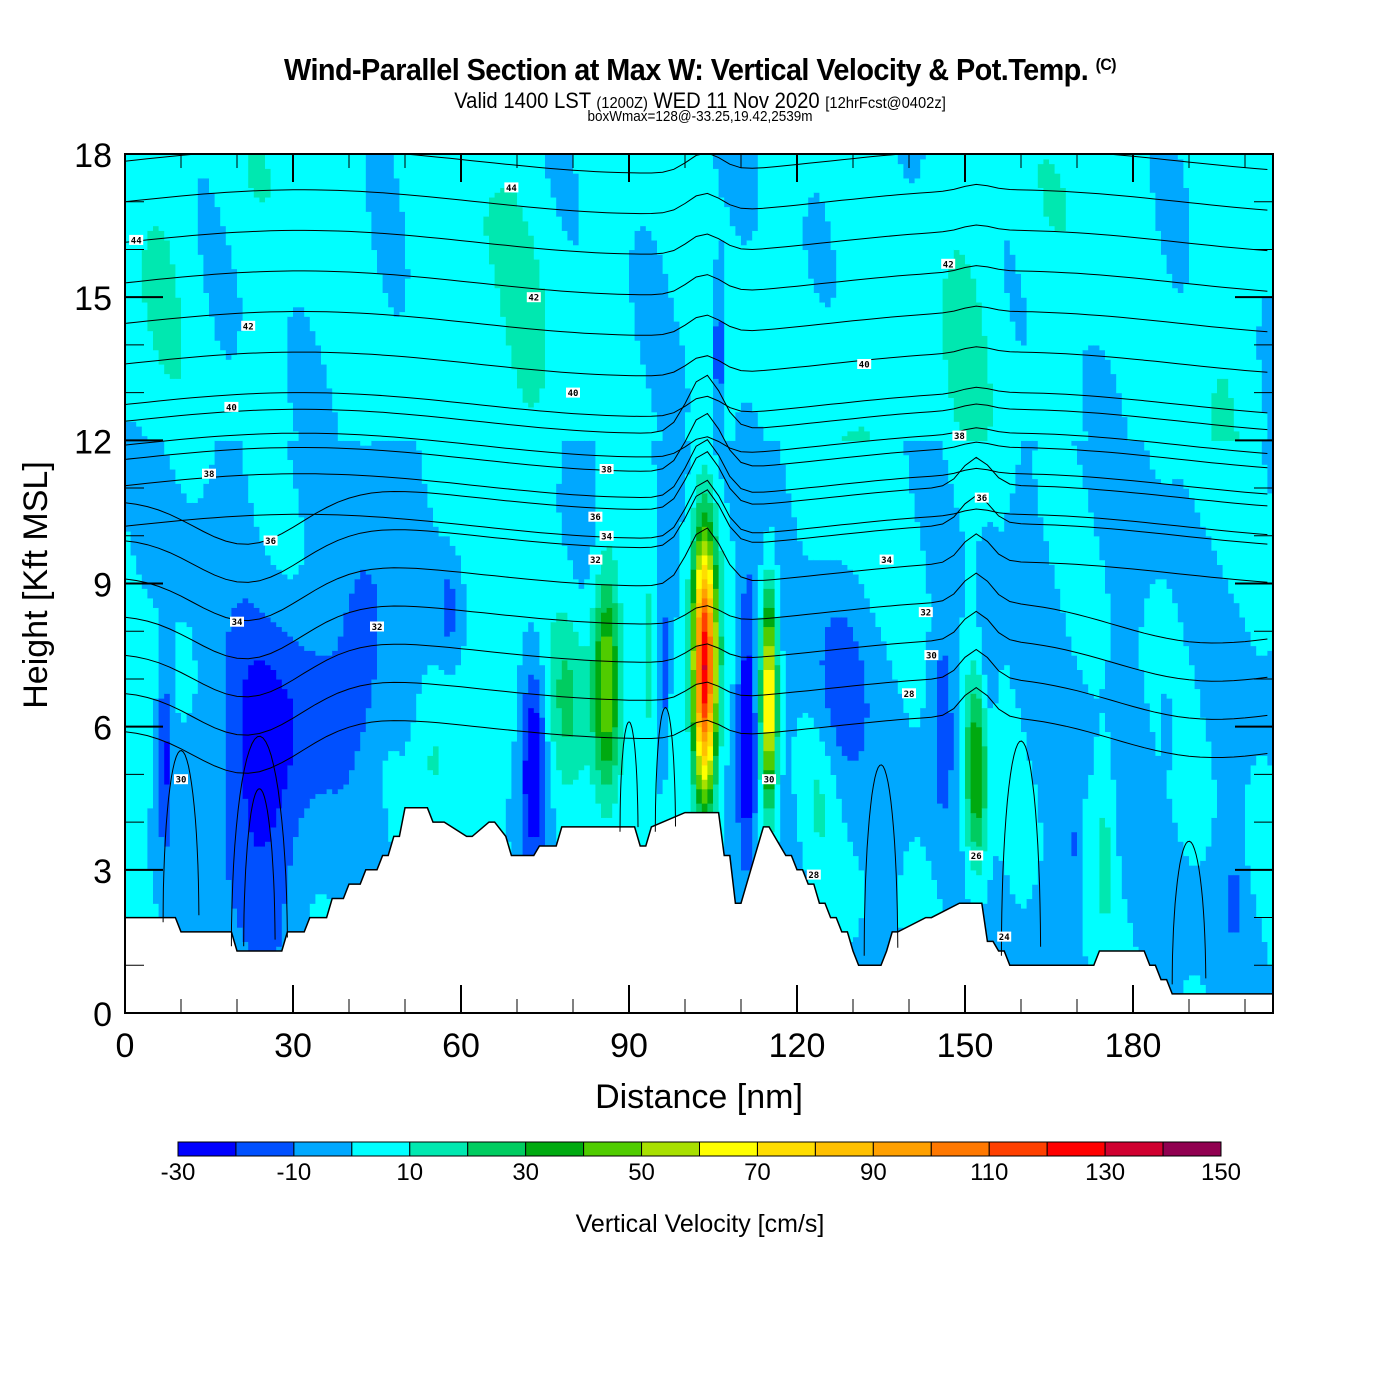 This screenshot has width=1400, height=1400. I want to click on contour-label-text: 40, so click(573, 394).